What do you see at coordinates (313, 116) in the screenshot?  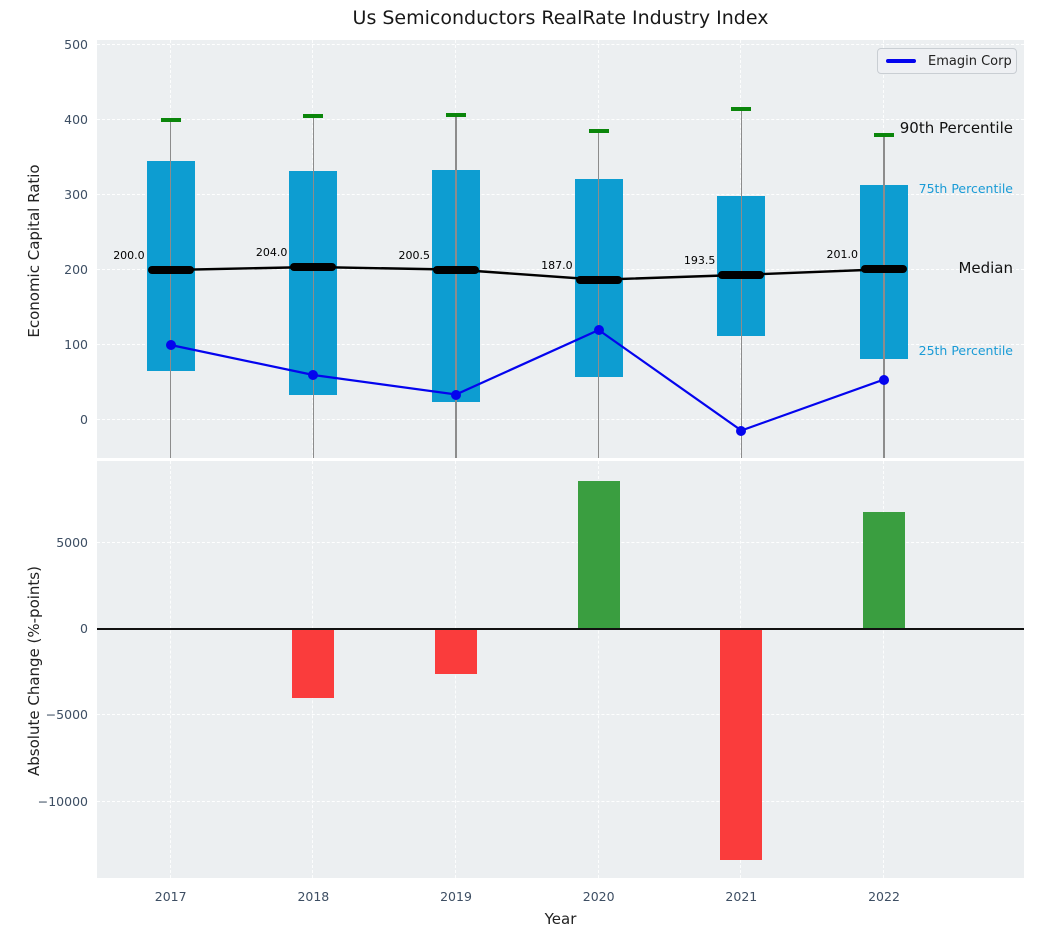 I see `p90-cap-2018` at bounding box center [313, 116].